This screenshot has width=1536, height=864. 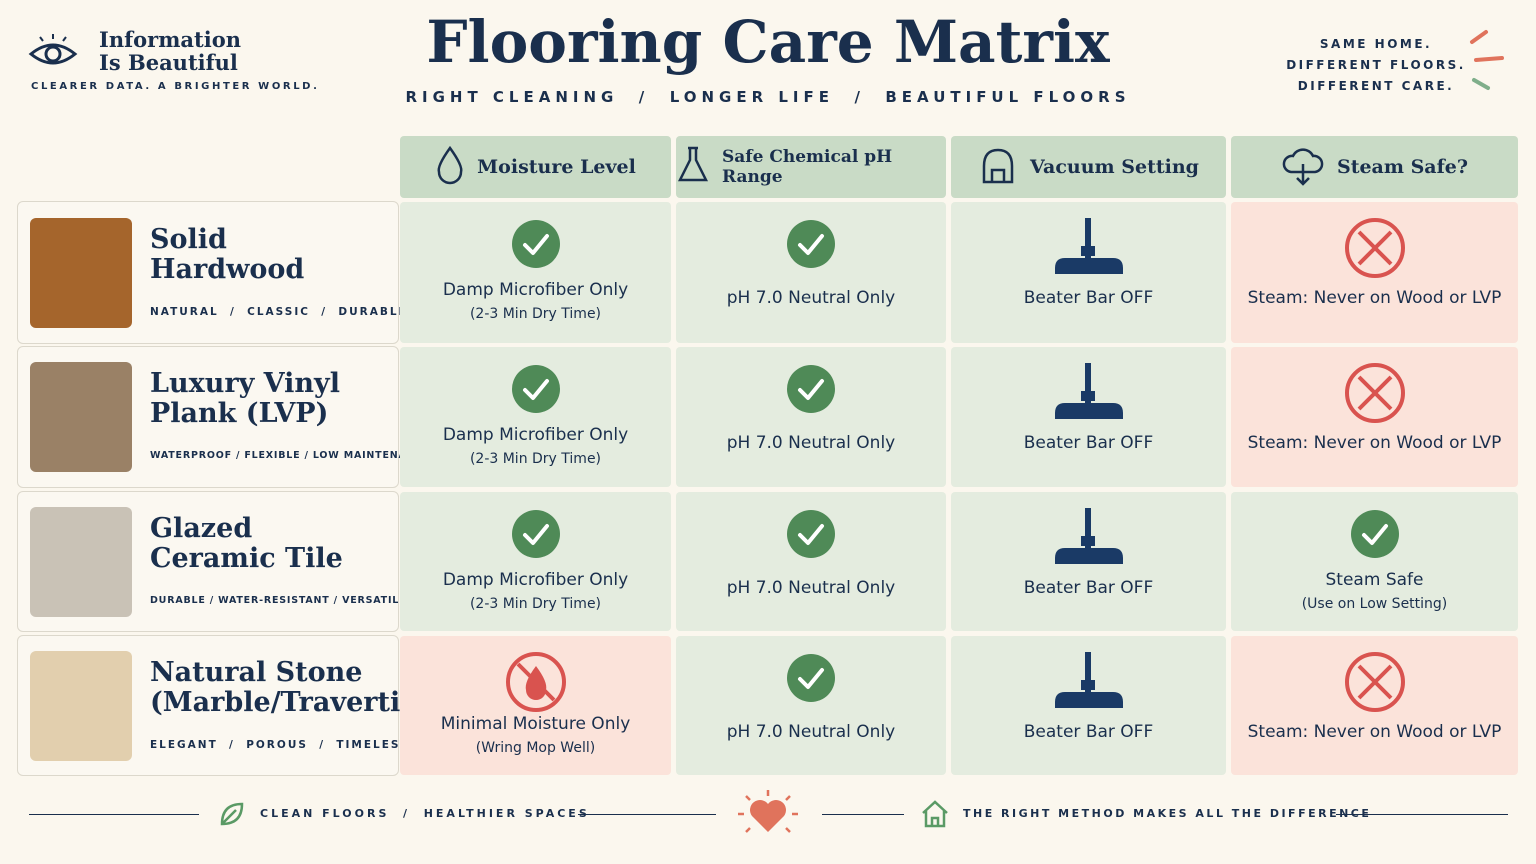 I want to click on footer-left: CLEAN FLOORS / HEALTHIER SPACES, so click(x=425, y=813).